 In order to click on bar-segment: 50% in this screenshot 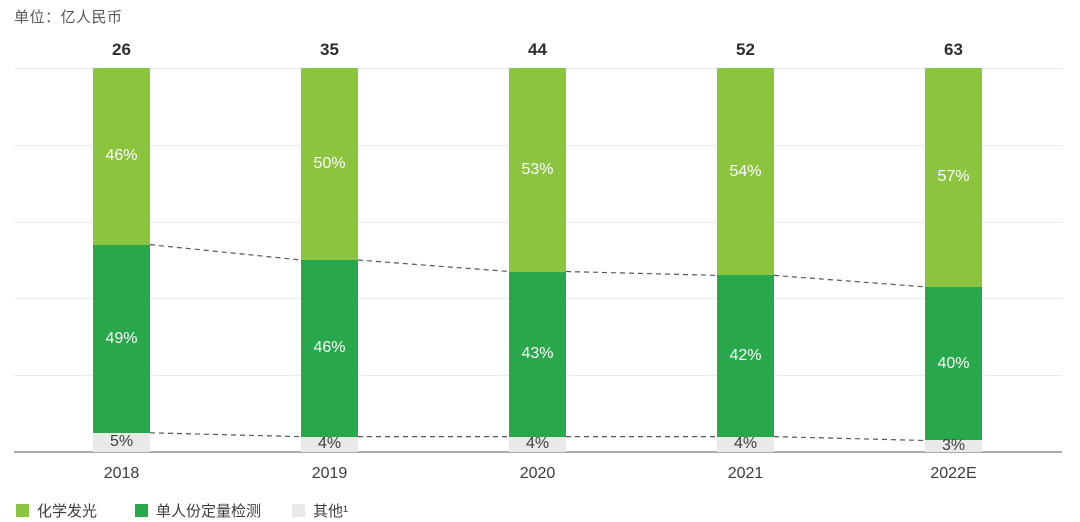, I will do `click(329, 164)`.